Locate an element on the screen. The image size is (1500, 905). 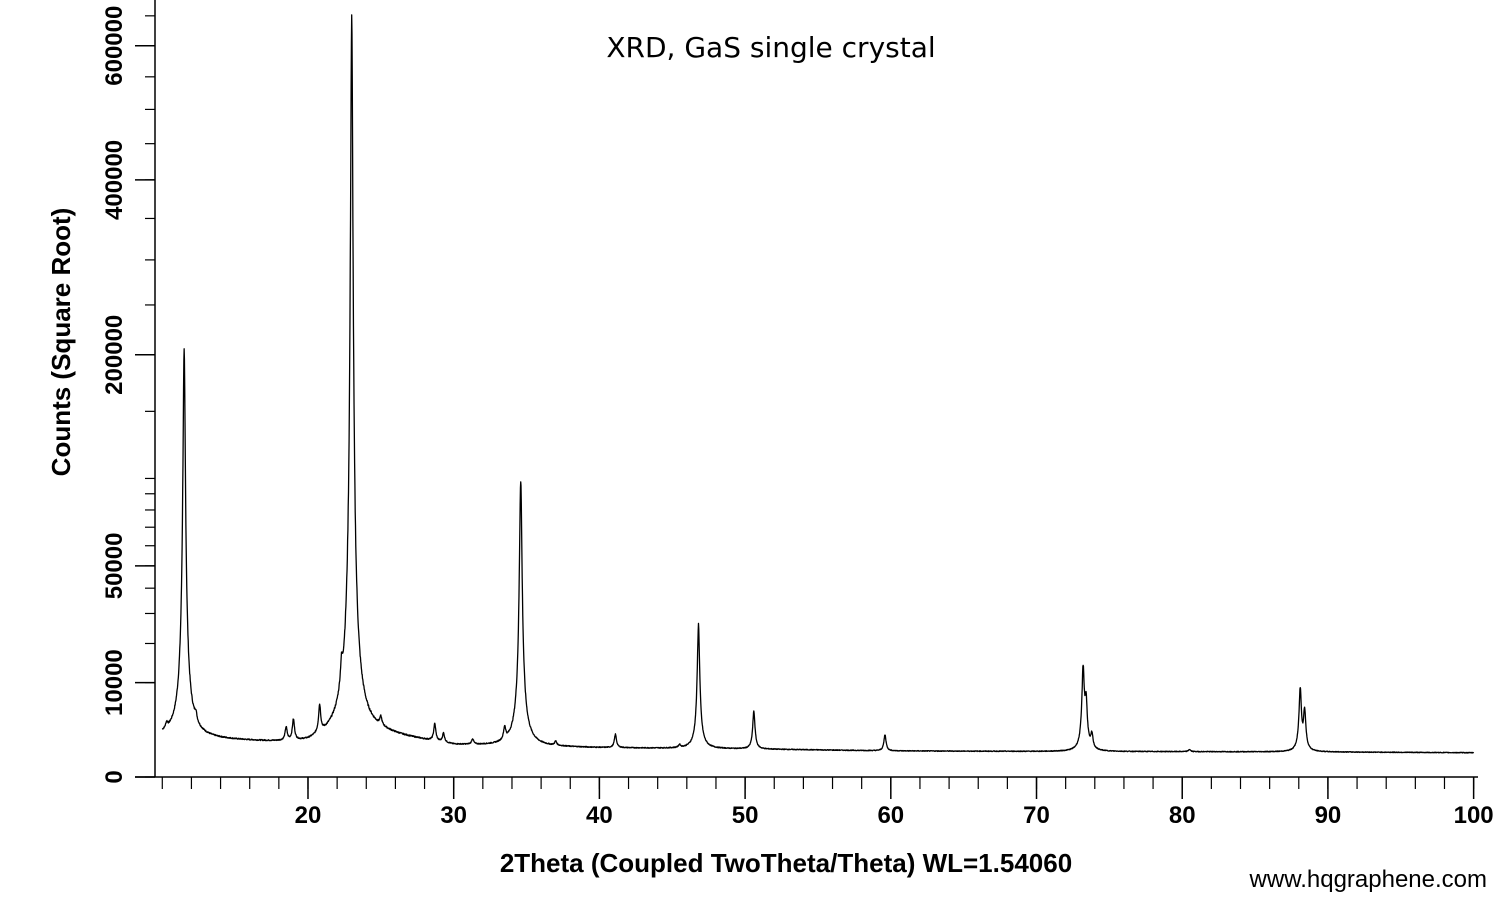
x-axis: 20 30 40 50 60 70 80 90 100 is located at coordinates (814, 802).